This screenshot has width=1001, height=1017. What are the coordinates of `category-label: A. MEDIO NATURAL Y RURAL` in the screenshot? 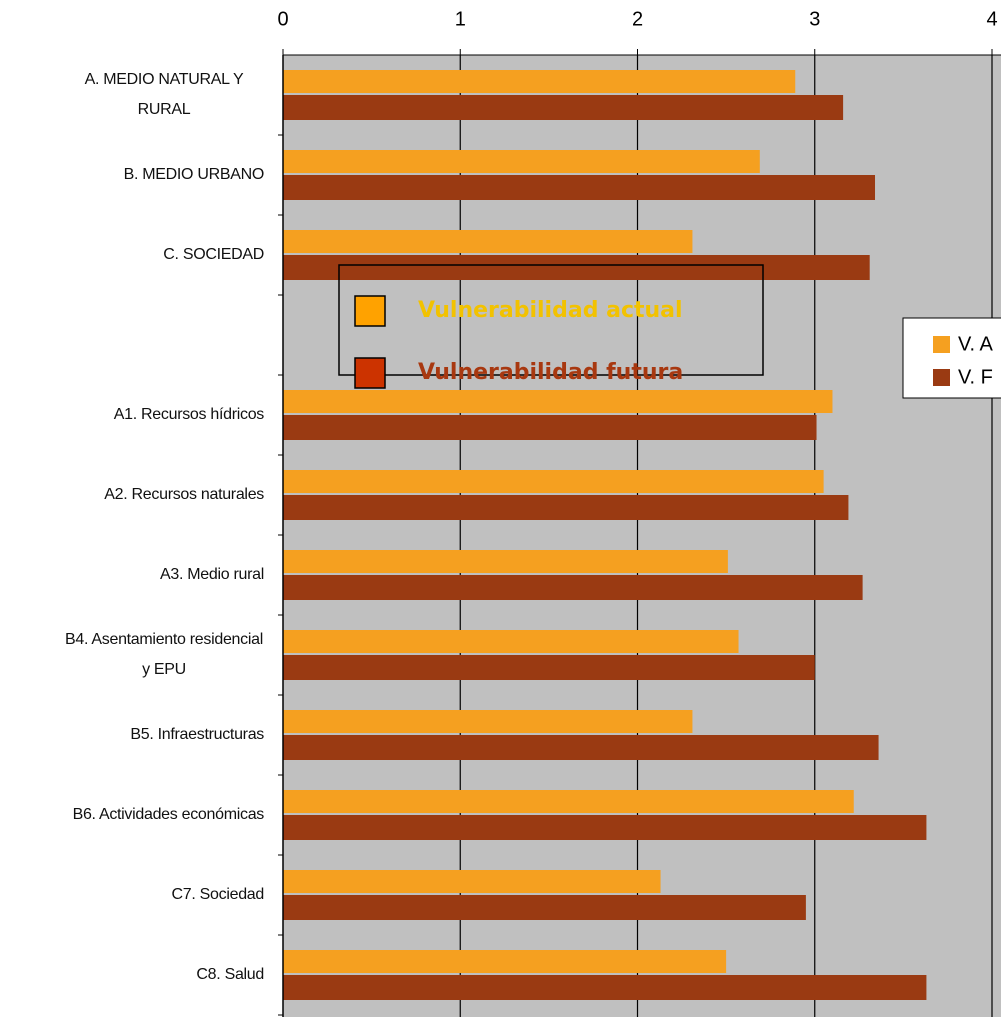 It's located at (164, 95).